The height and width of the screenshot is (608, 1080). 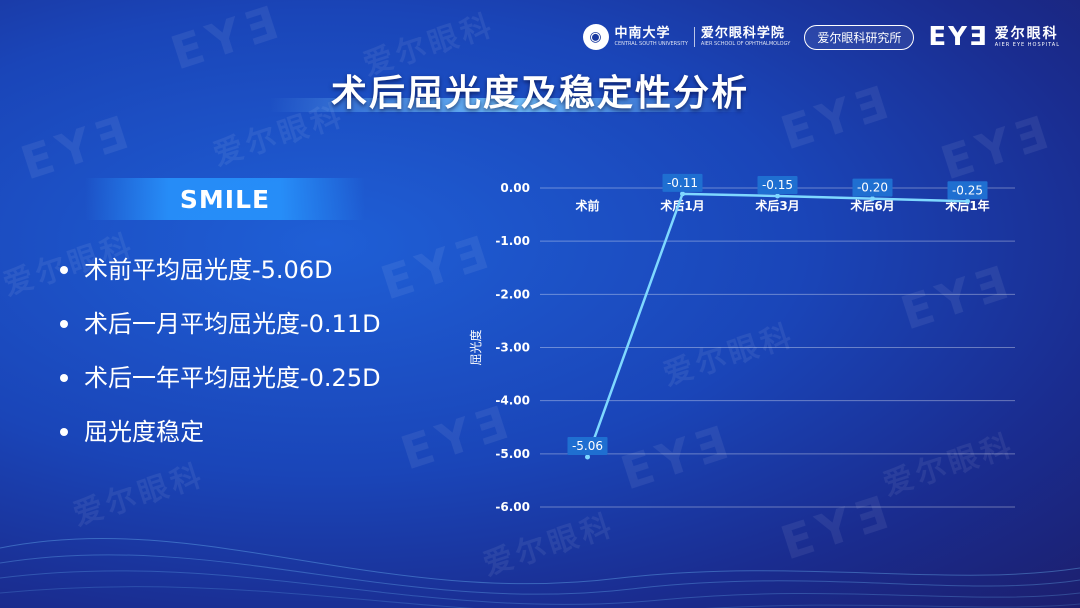 What do you see at coordinates (651, 44) in the screenshot?
I see `csu-name-en: CENTRAL SOUTH UNIVERSITY` at bounding box center [651, 44].